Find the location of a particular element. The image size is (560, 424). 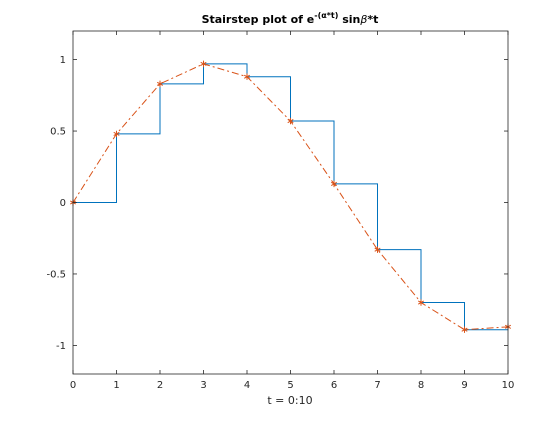

y-tick-label-1: -0.5 is located at coordinates (56, 274).